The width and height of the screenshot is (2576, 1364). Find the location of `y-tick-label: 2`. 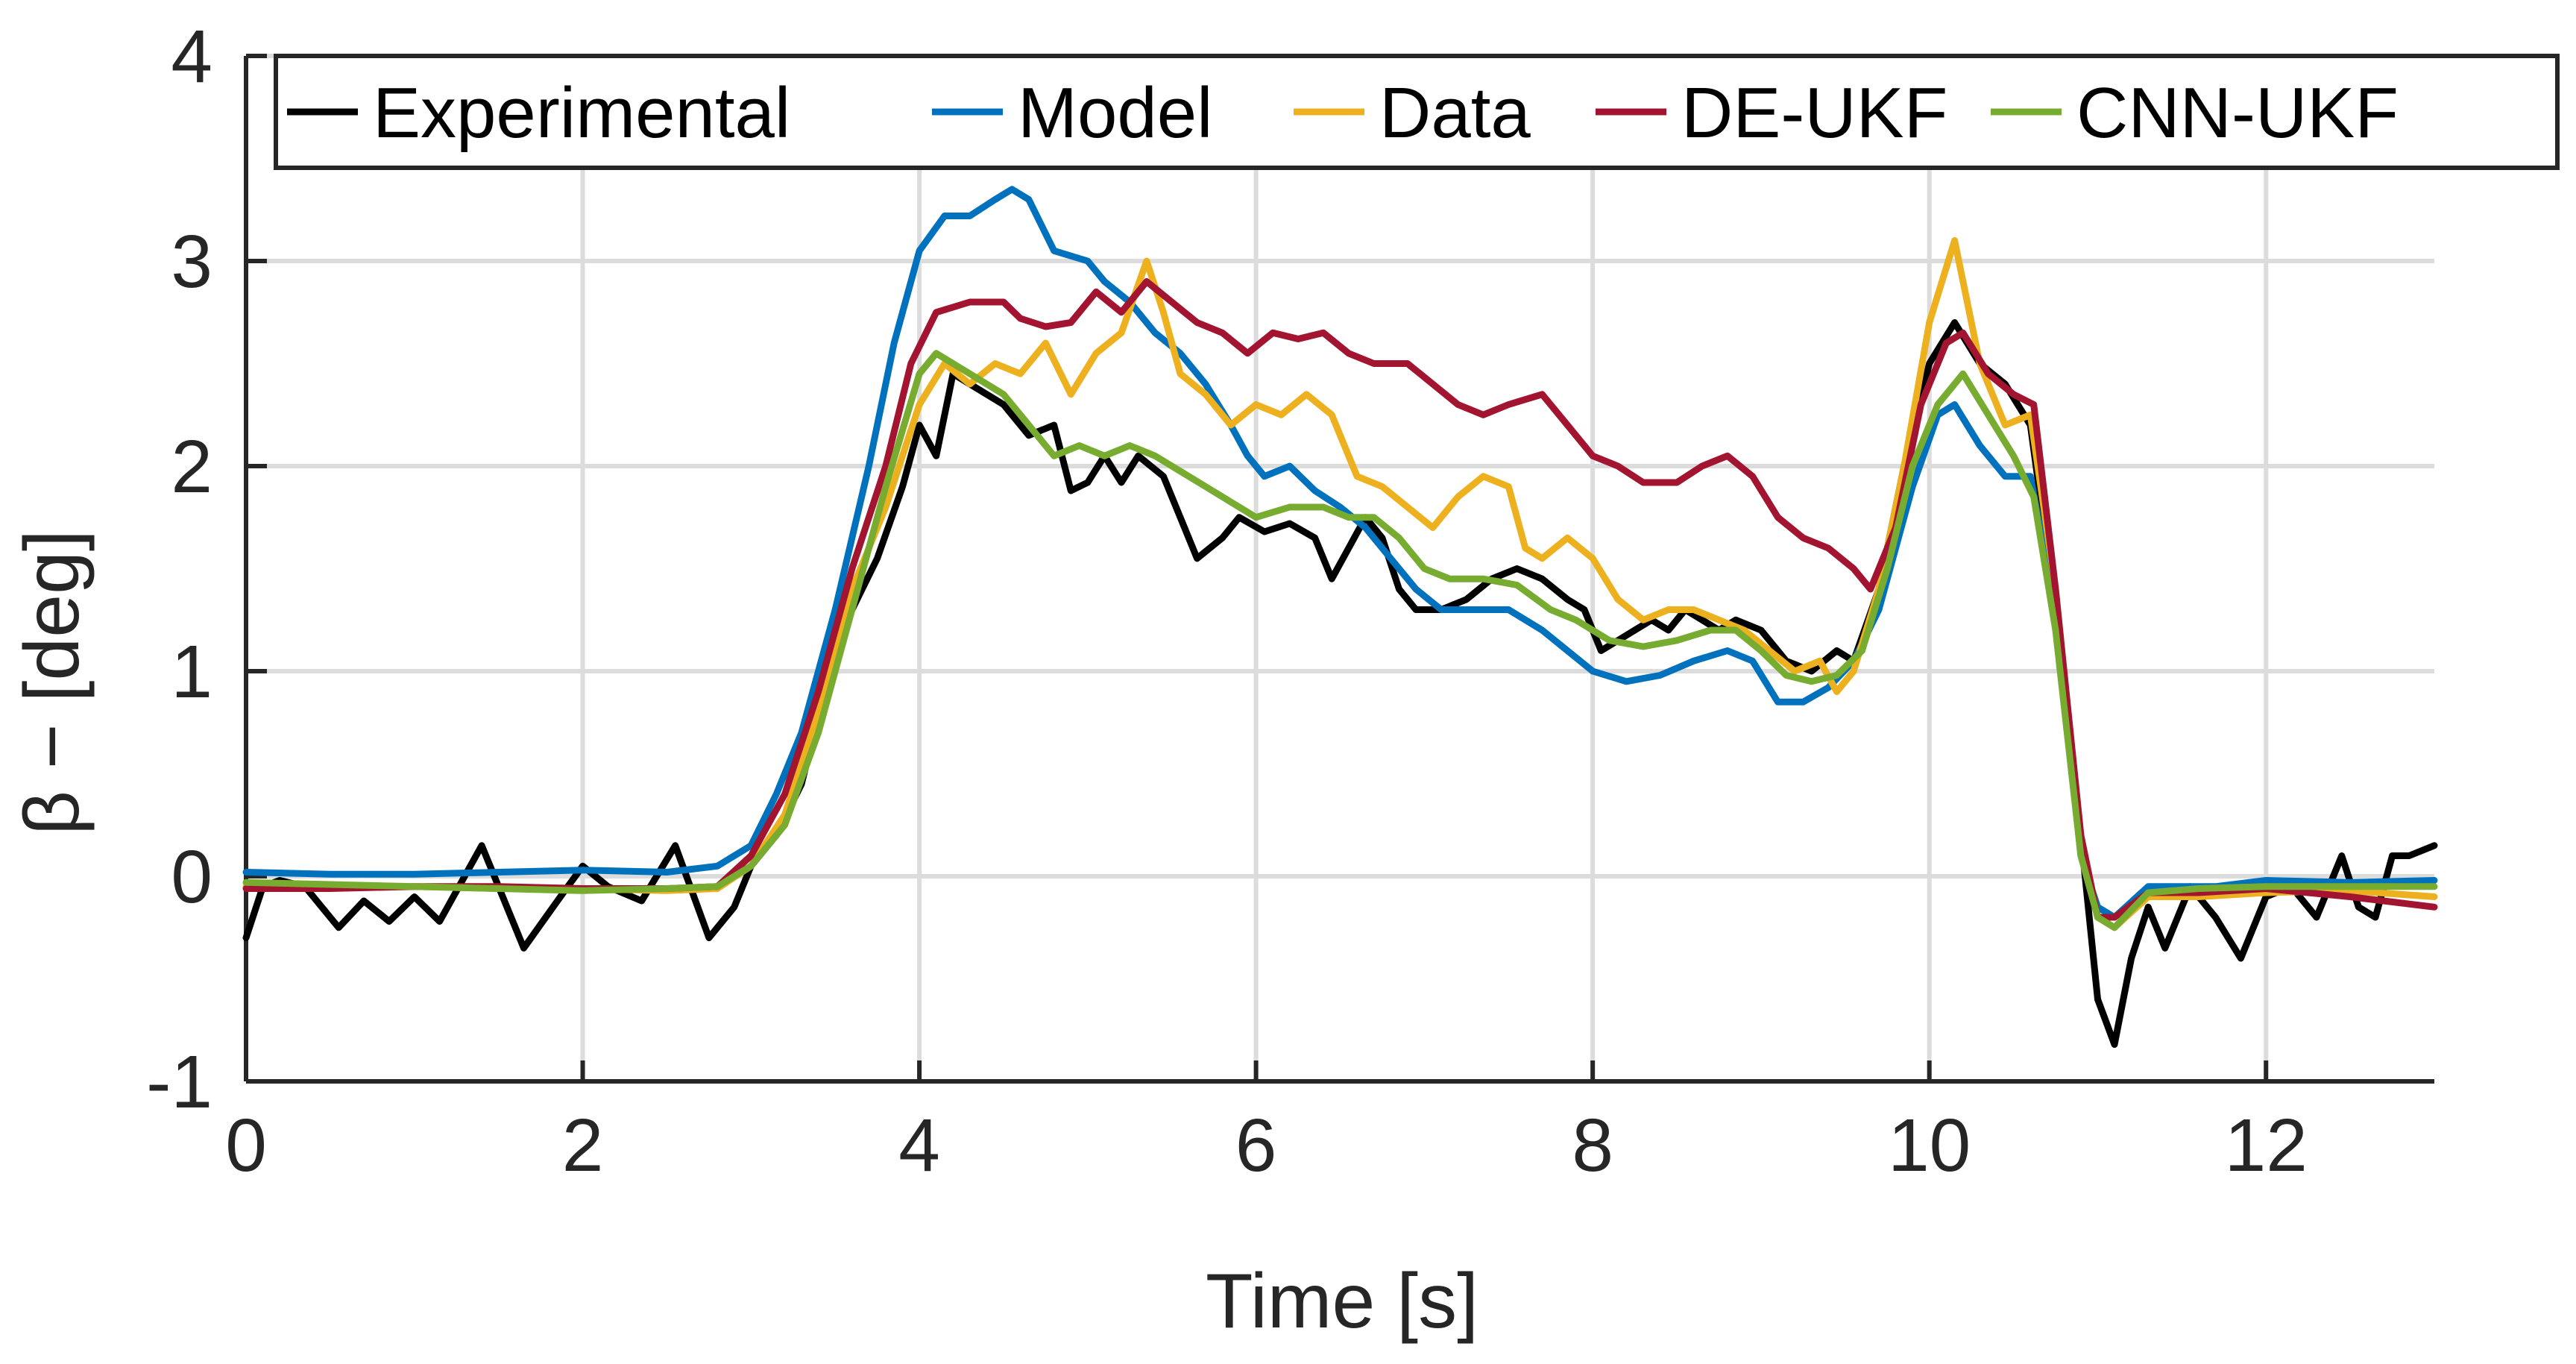

y-tick-label: 2 is located at coordinates (191, 467).